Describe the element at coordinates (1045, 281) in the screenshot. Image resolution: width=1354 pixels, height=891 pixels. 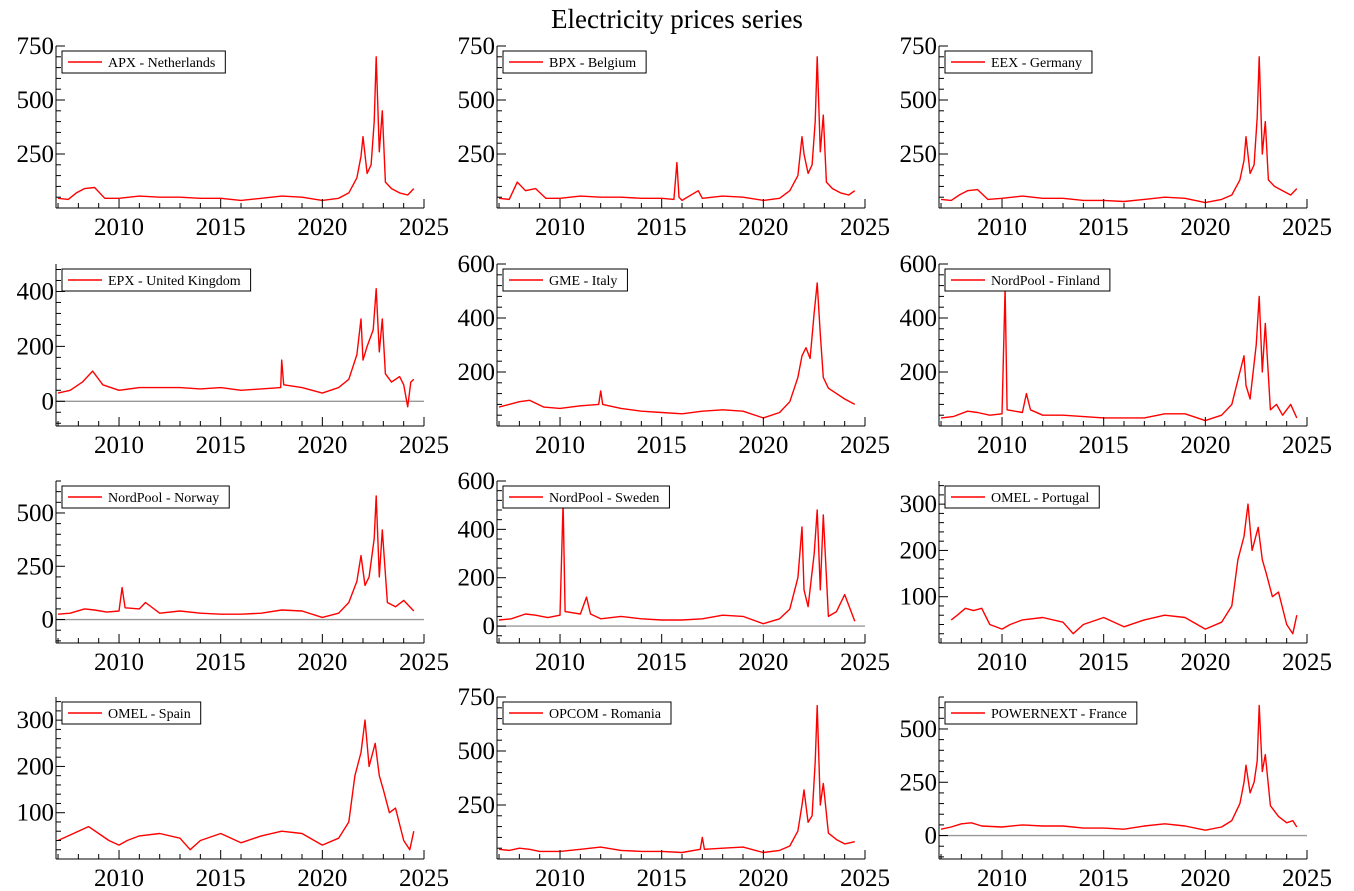
I see `legend-label: NordPool - Finland` at that location.